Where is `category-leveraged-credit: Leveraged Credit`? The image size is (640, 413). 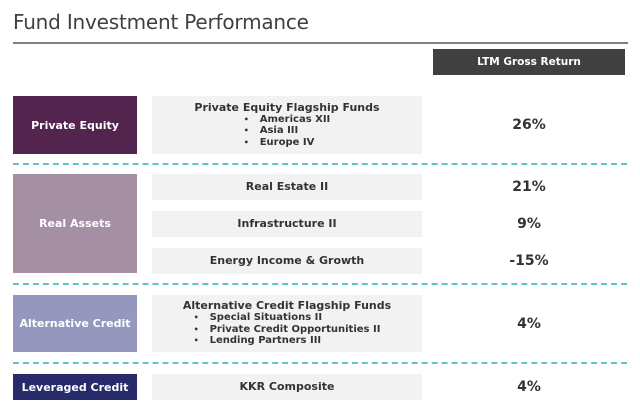 category-leveraged-credit: Leveraged Credit is located at coordinates (75, 387).